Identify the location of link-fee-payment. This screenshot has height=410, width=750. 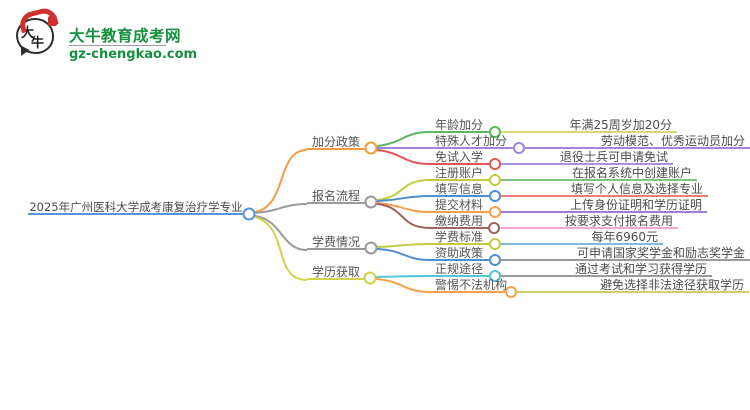
(403, 216).